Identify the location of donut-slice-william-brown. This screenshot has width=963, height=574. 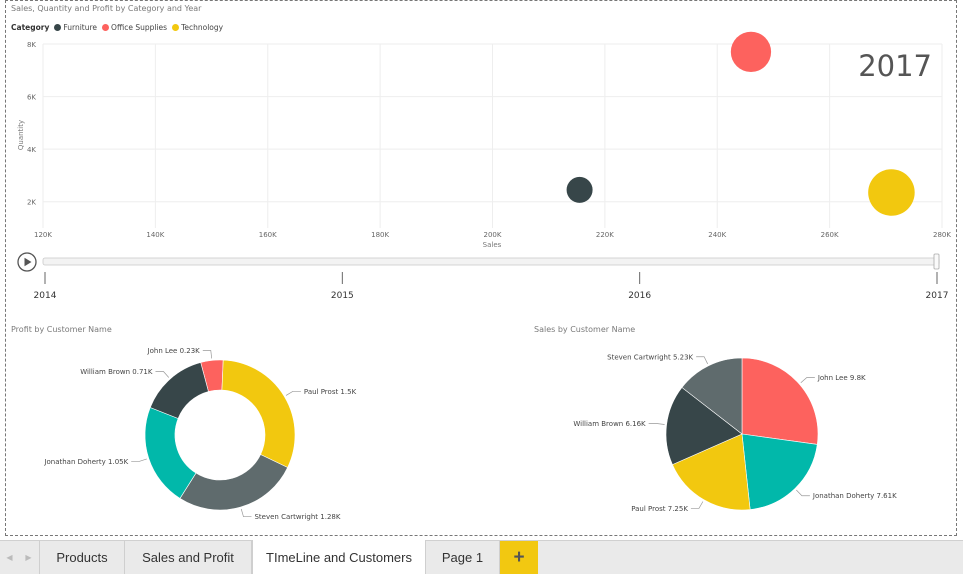
(179, 390).